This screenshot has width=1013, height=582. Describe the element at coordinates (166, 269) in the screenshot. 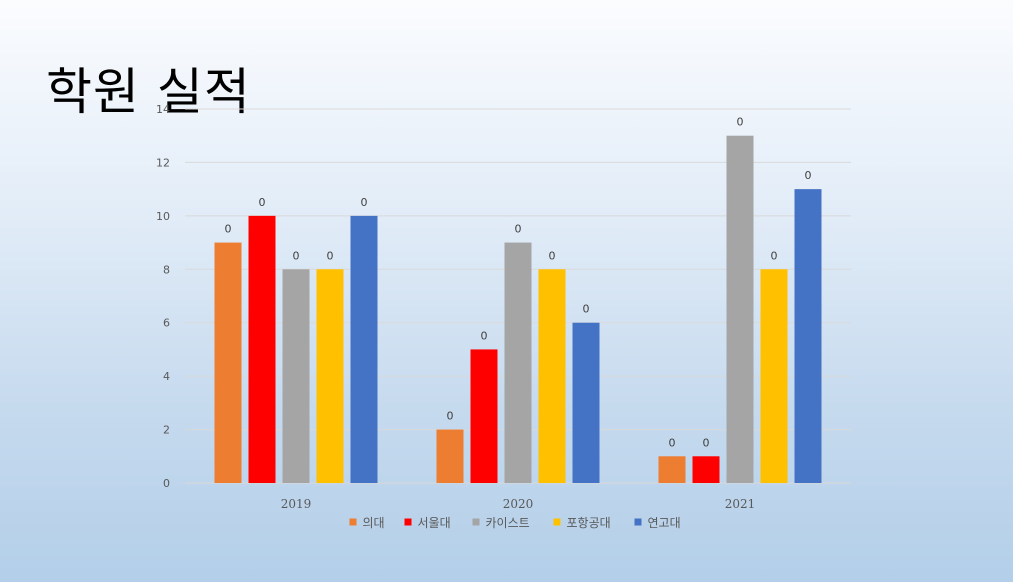

I see `y-tick-label: 8` at that location.